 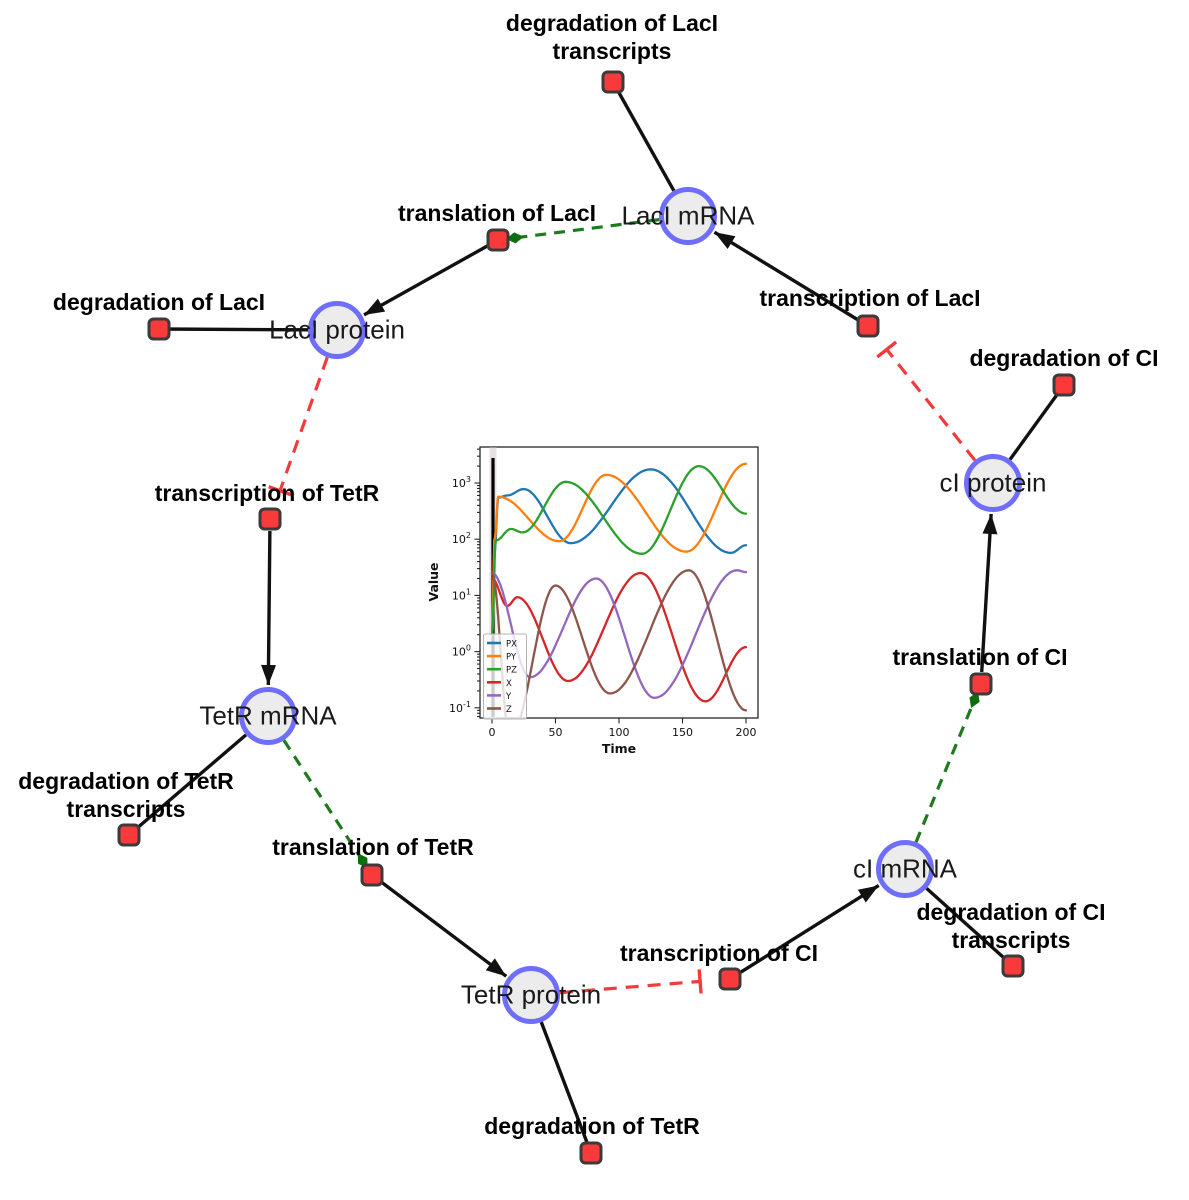 I want to click on species-label-ci-prot: cI protein, so click(x=993, y=482).